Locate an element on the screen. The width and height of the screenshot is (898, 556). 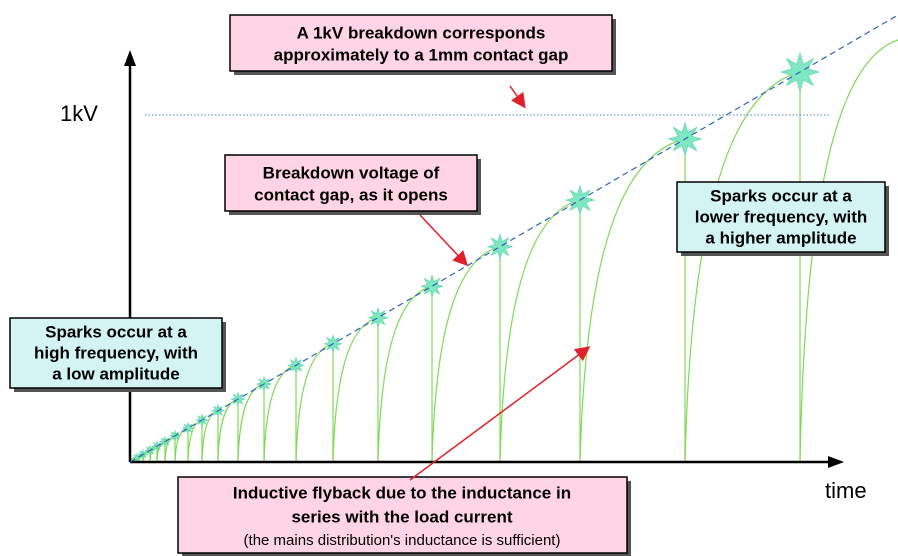
annotation-line: a low amplitude is located at coordinates (116, 373).